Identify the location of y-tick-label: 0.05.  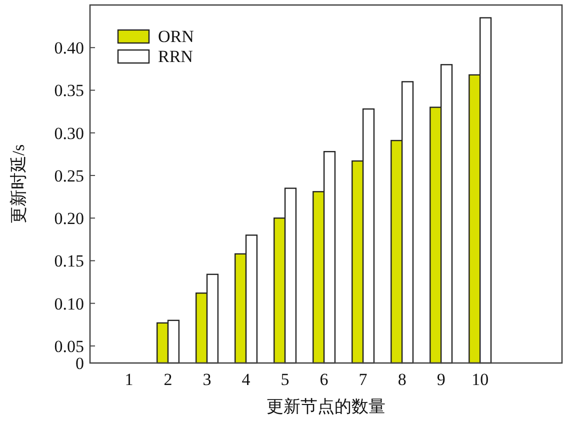
(69, 346).